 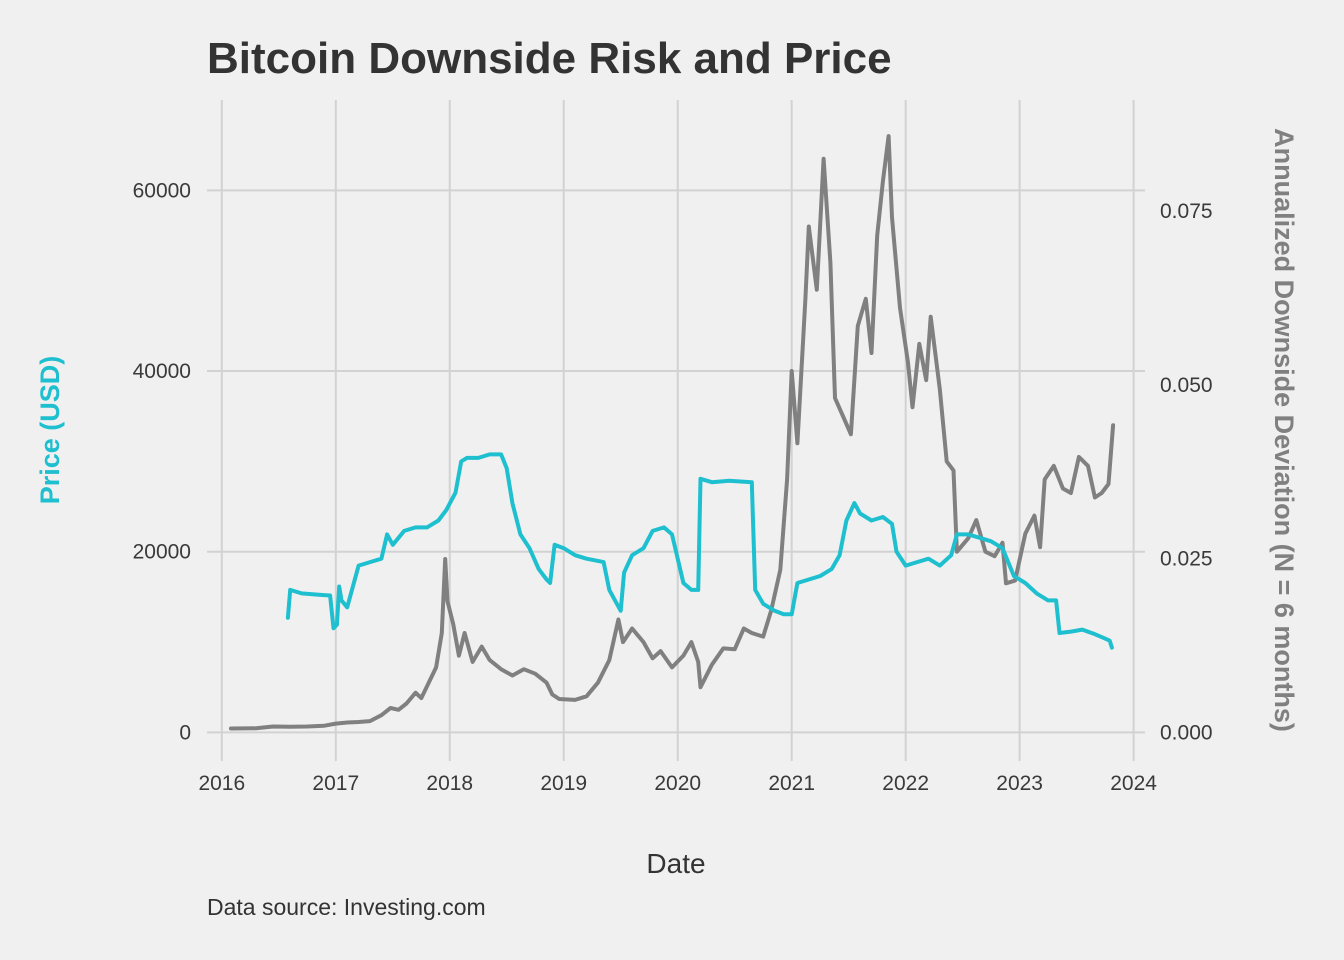 What do you see at coordinates (1133, 783) in the screenshot?
I see `x-tick-label: 2024` at bounding box center [1133, 783].